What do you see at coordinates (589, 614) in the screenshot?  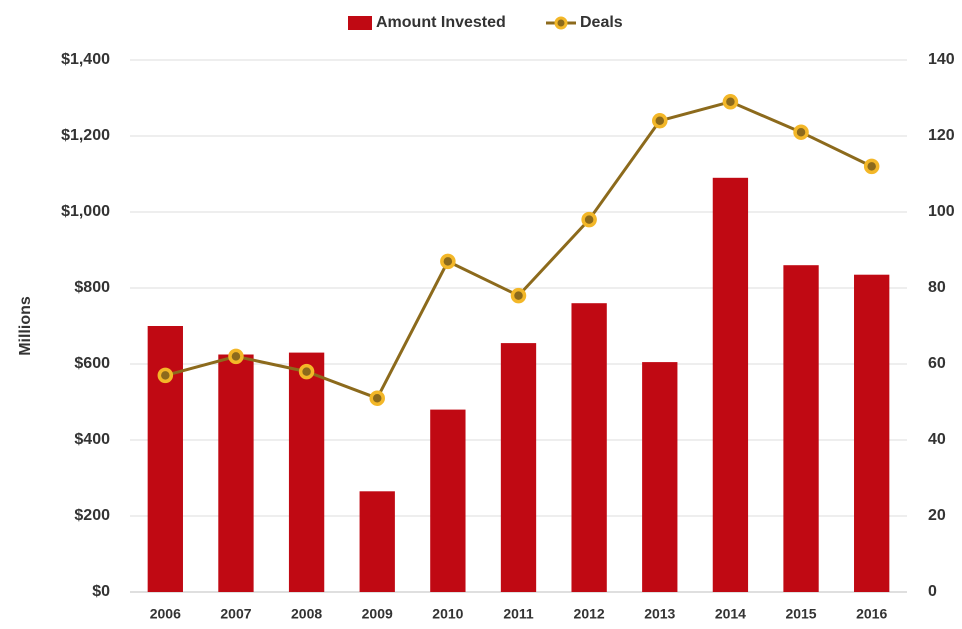 I see `x-tick-label: 2012` at bounding box center [589, 614].